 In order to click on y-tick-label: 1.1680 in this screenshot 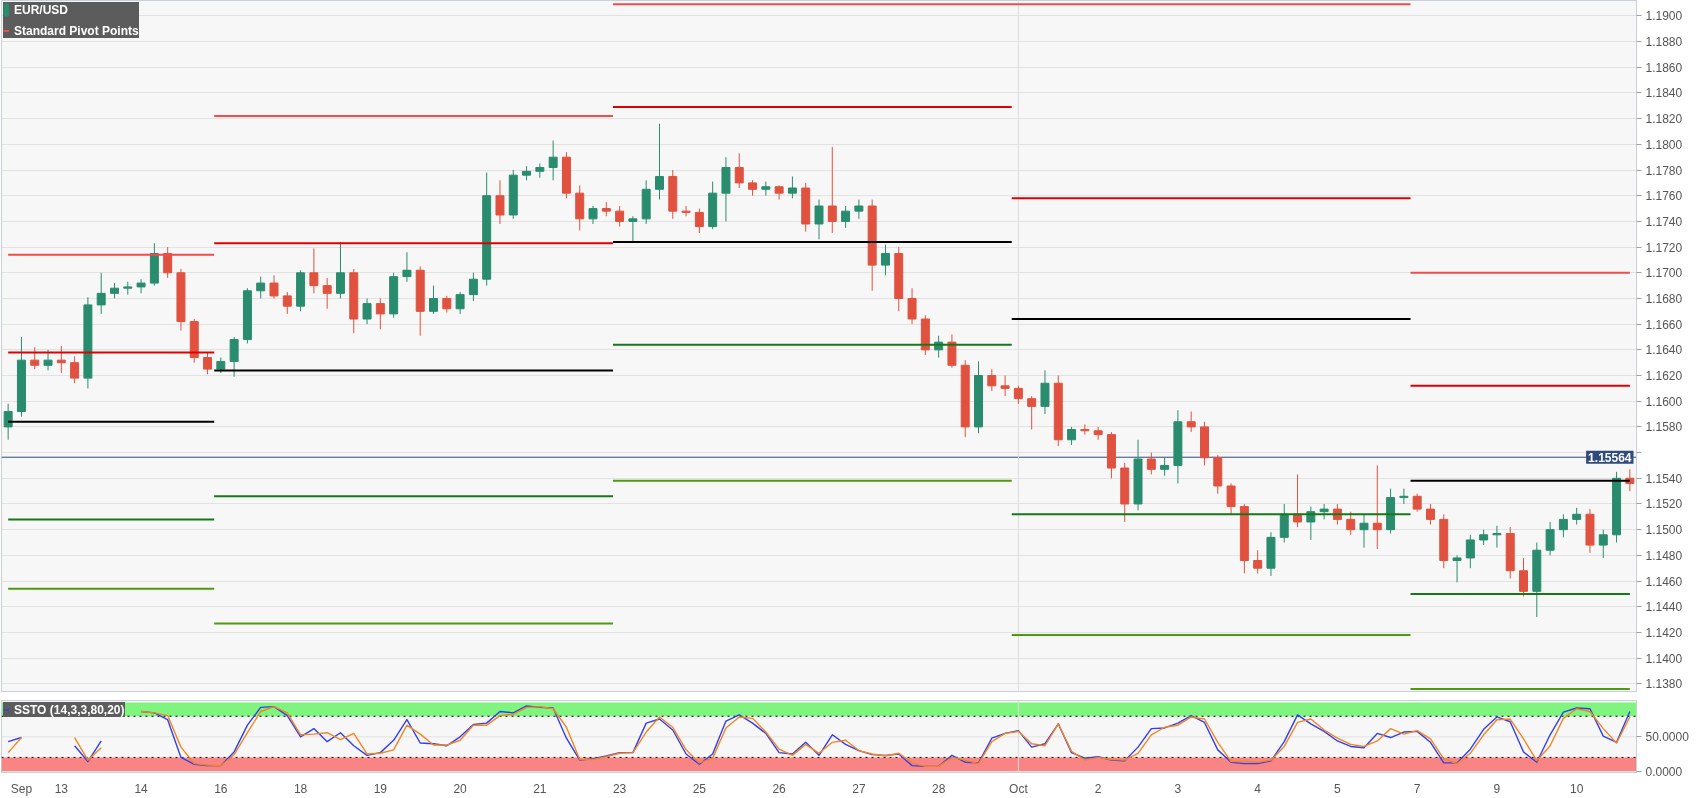, I will do `click(1664, 298)`.